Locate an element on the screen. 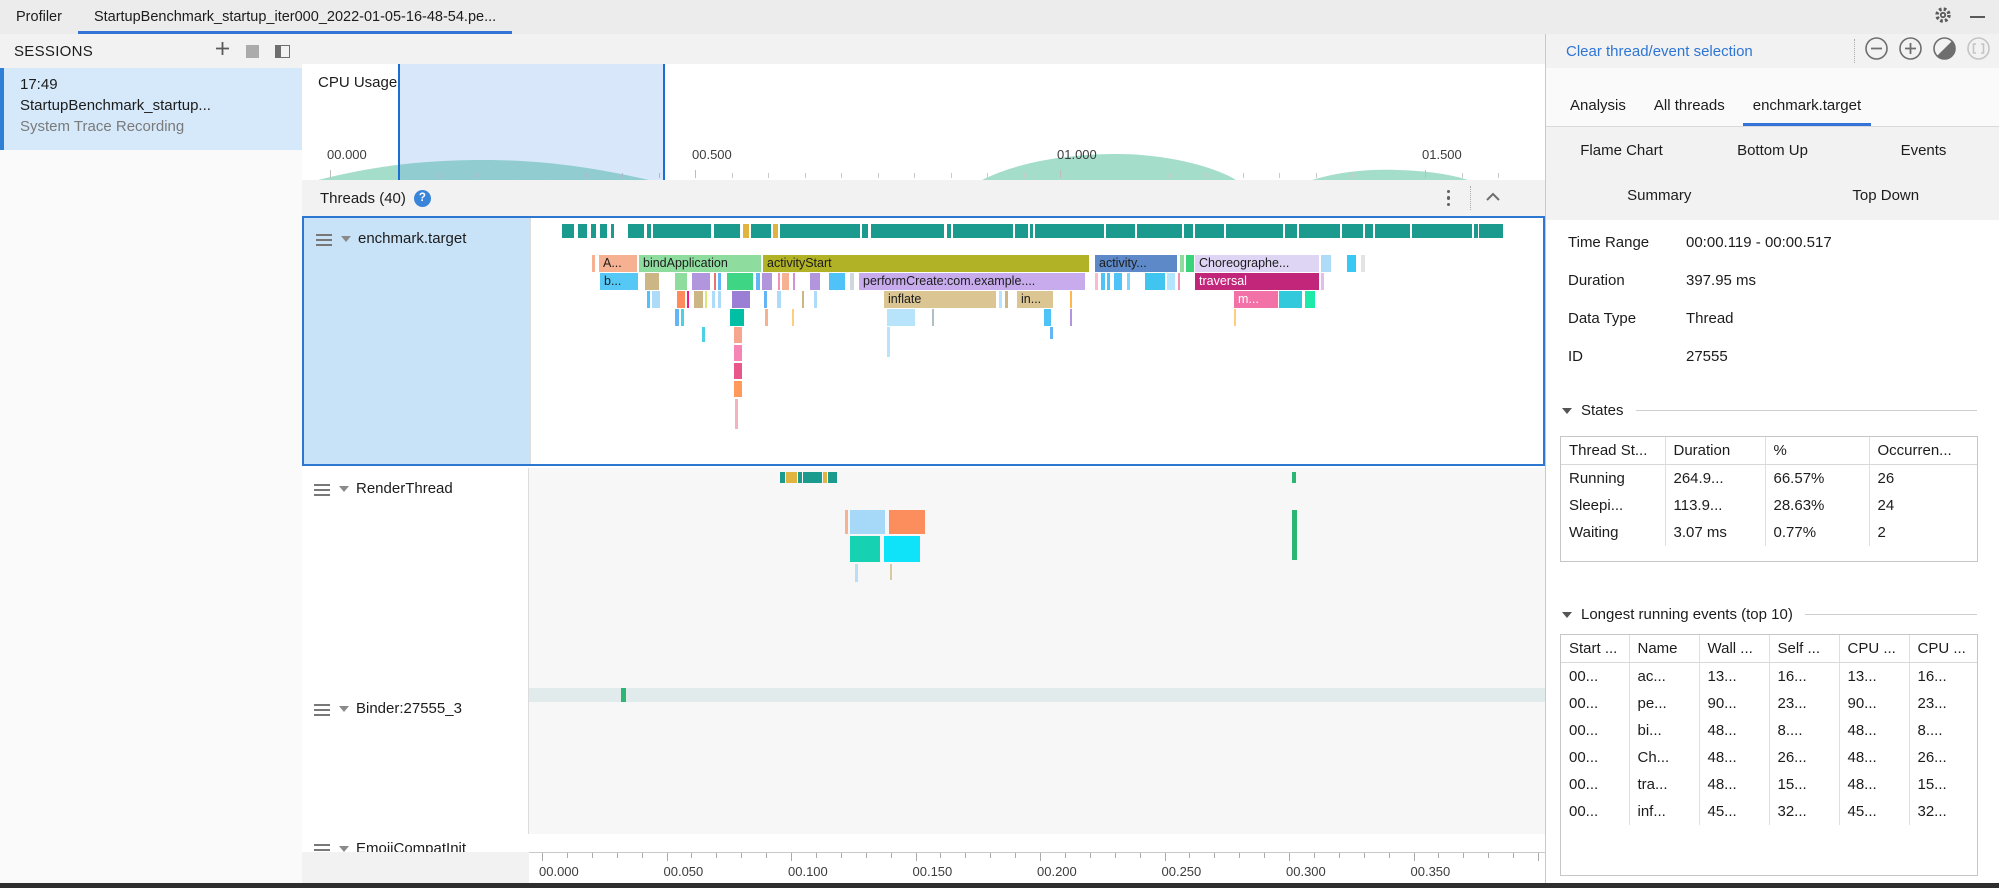  zoom-to-selection-icon is located at coordinates (1978, 51).